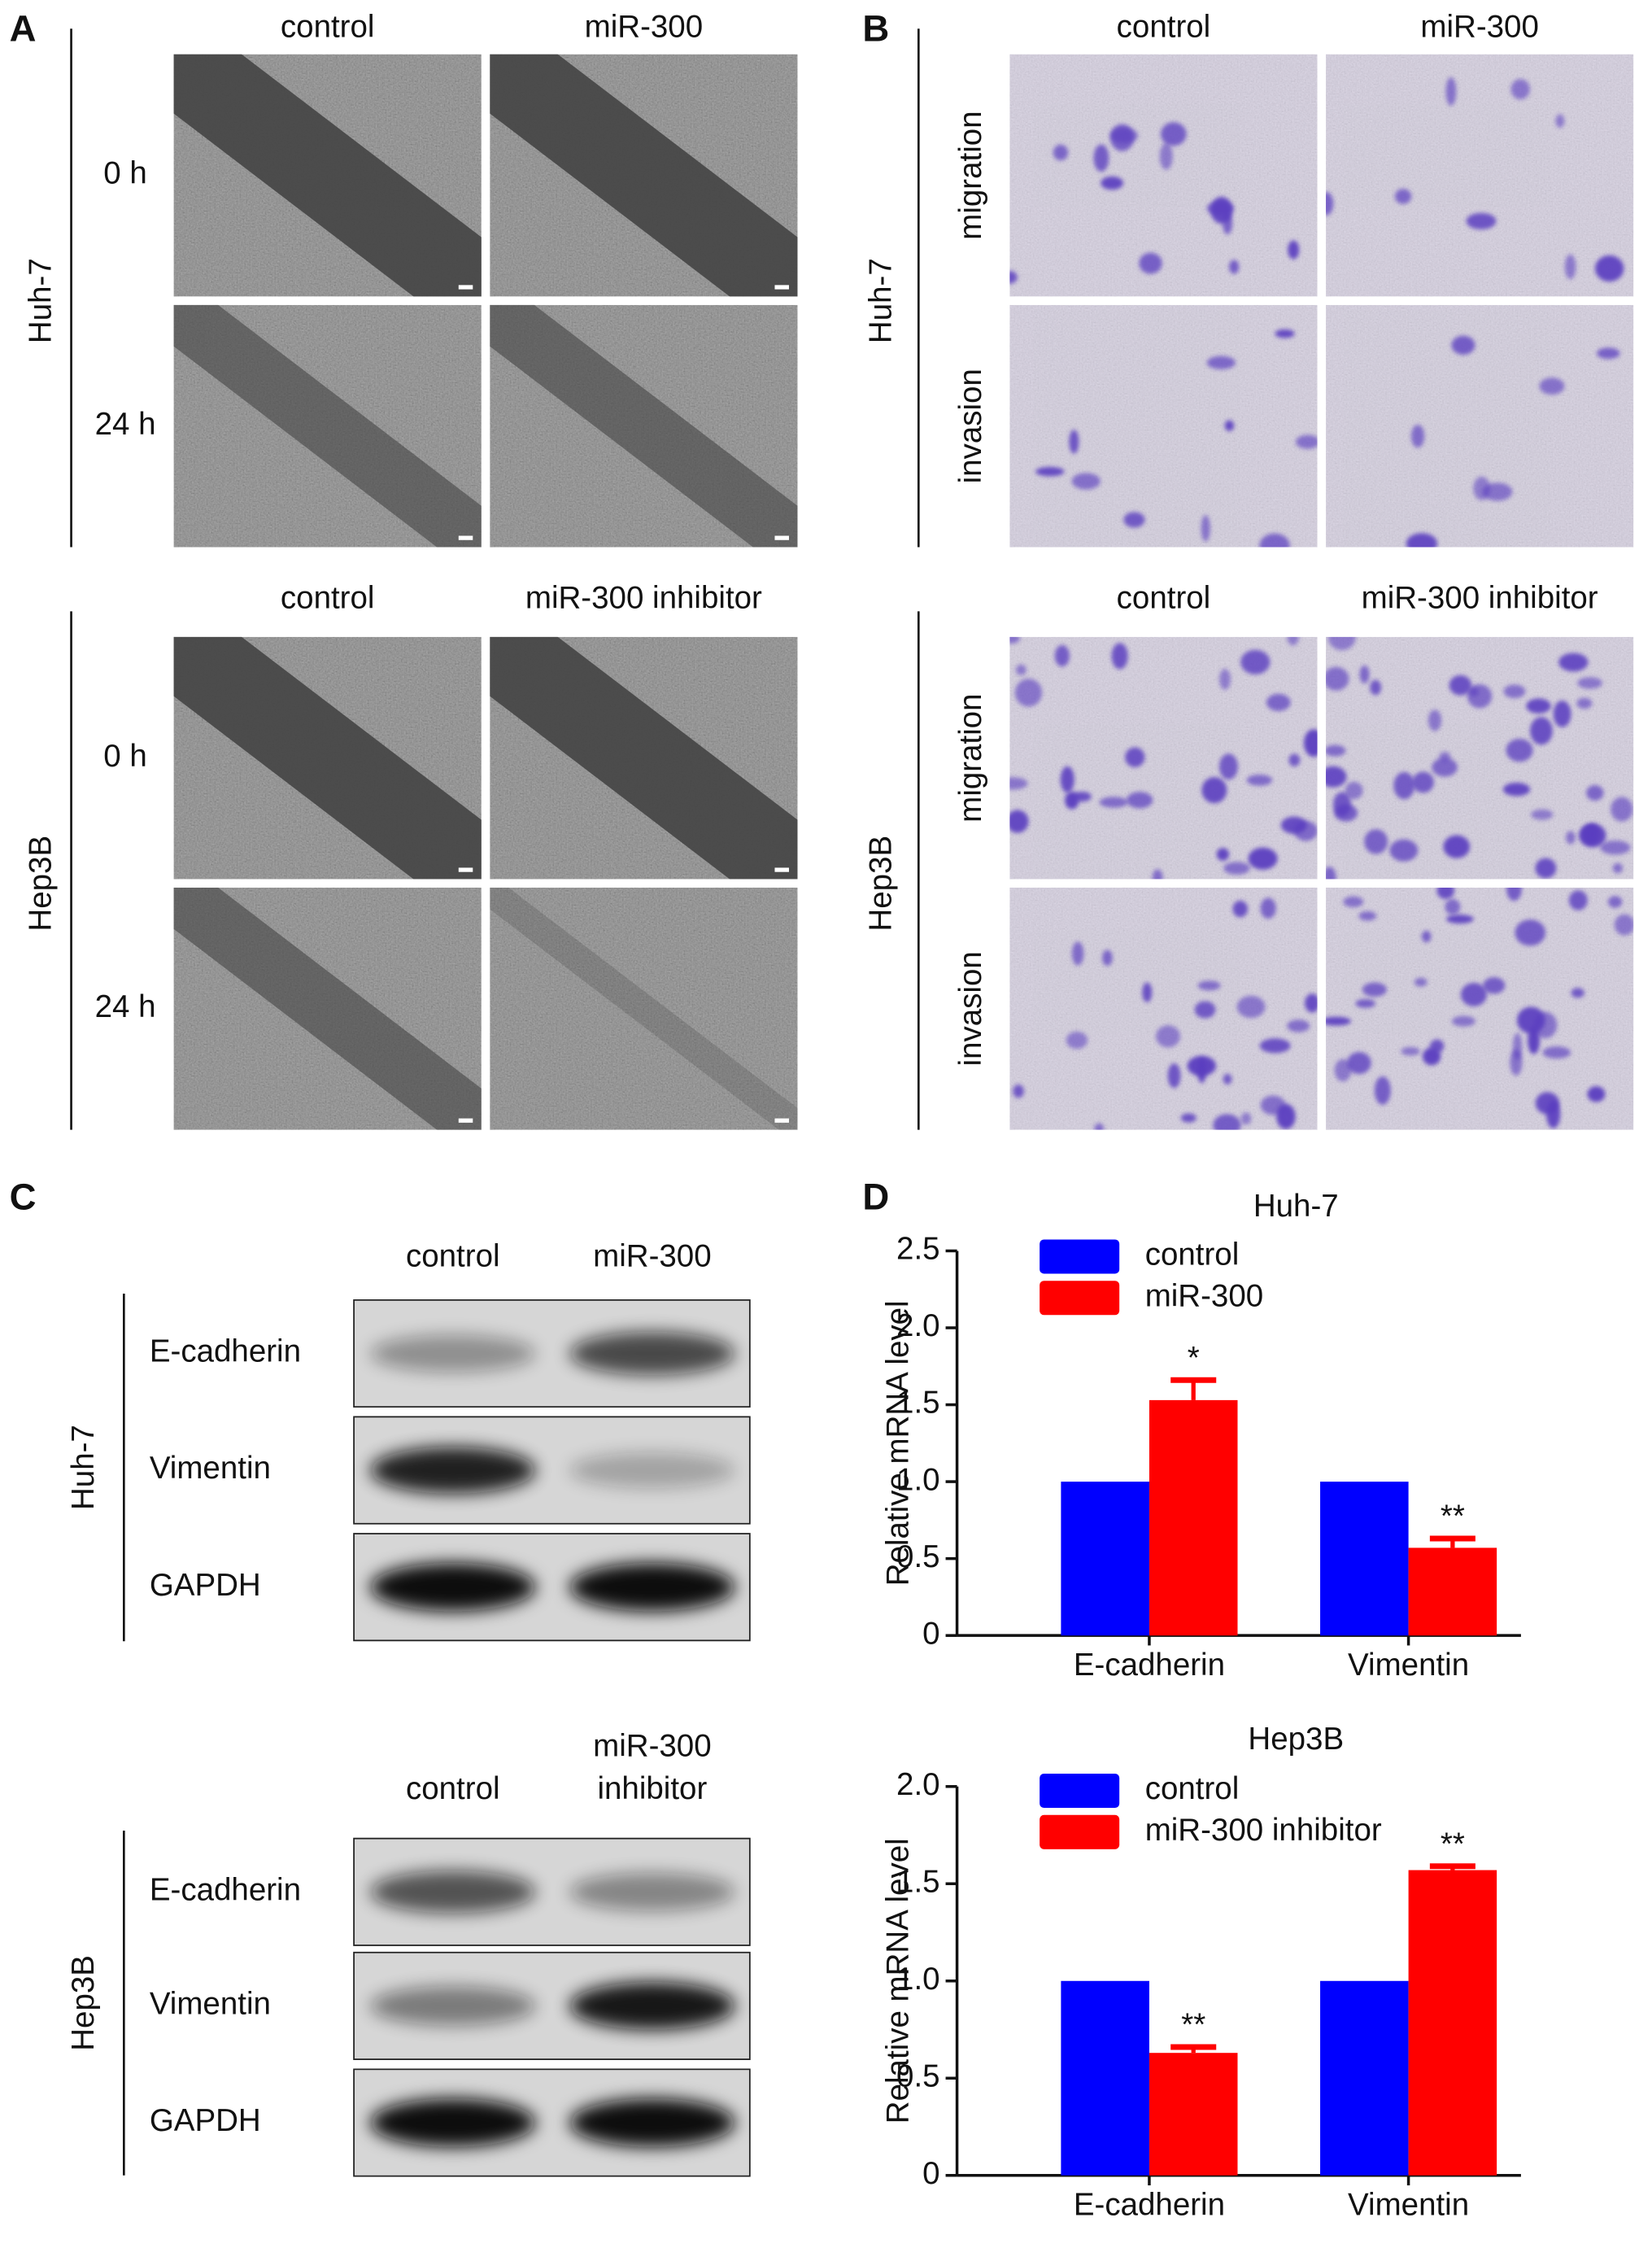 This screenshot has width=1652, height=2248. I want to click on row-label: migration, so click(970, 175).